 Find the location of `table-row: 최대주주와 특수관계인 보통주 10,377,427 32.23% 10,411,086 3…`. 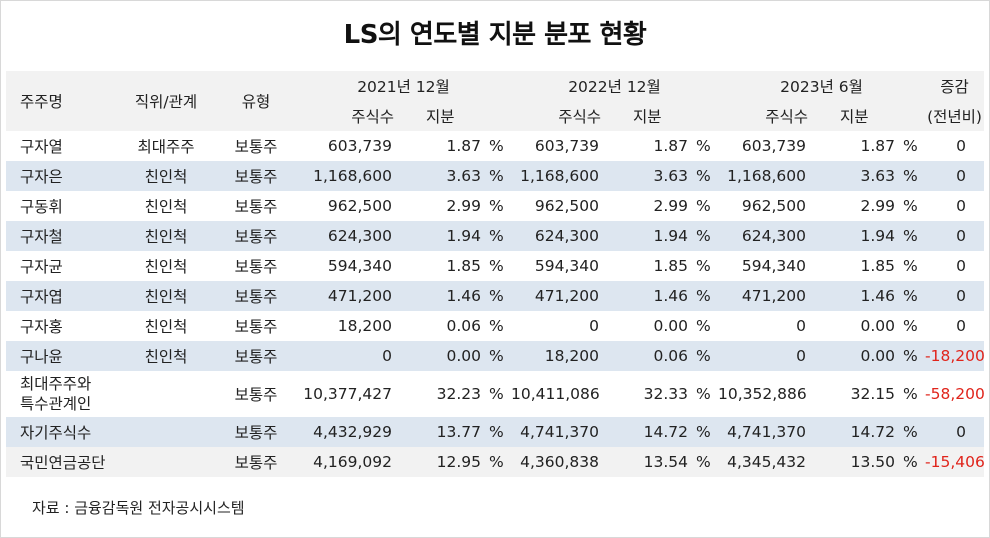

table-row: 최대주주와 특수관계인 보통주 10,377,427 32.23% 10,411,086 3… is located at coordinates (495, 394).